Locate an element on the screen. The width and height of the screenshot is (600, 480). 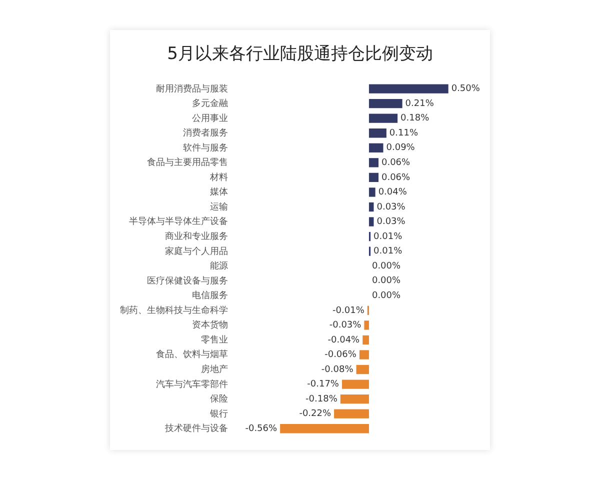
y-tick-label: 媒体 is located at coordinates (219, 191).